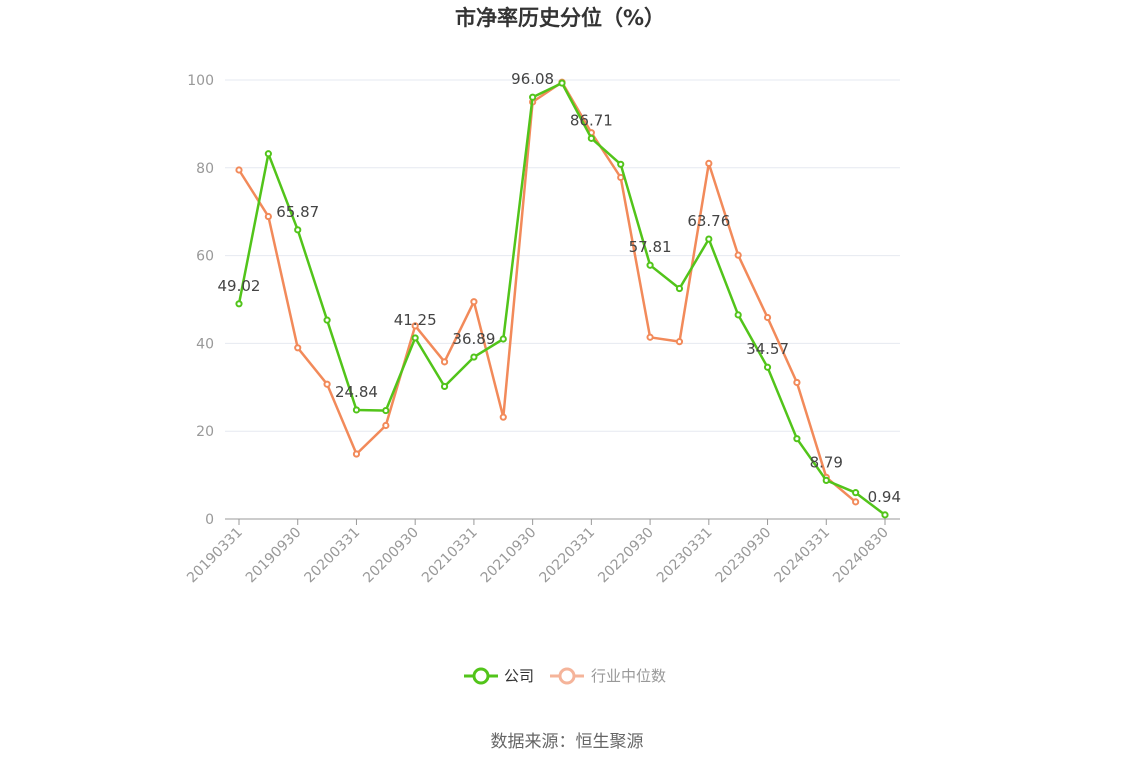  What do you see at coordinates (567, 742) in the screenshot?
I see `data-source: 数据来源：恒生聚源` at bounding box center [567, 742].